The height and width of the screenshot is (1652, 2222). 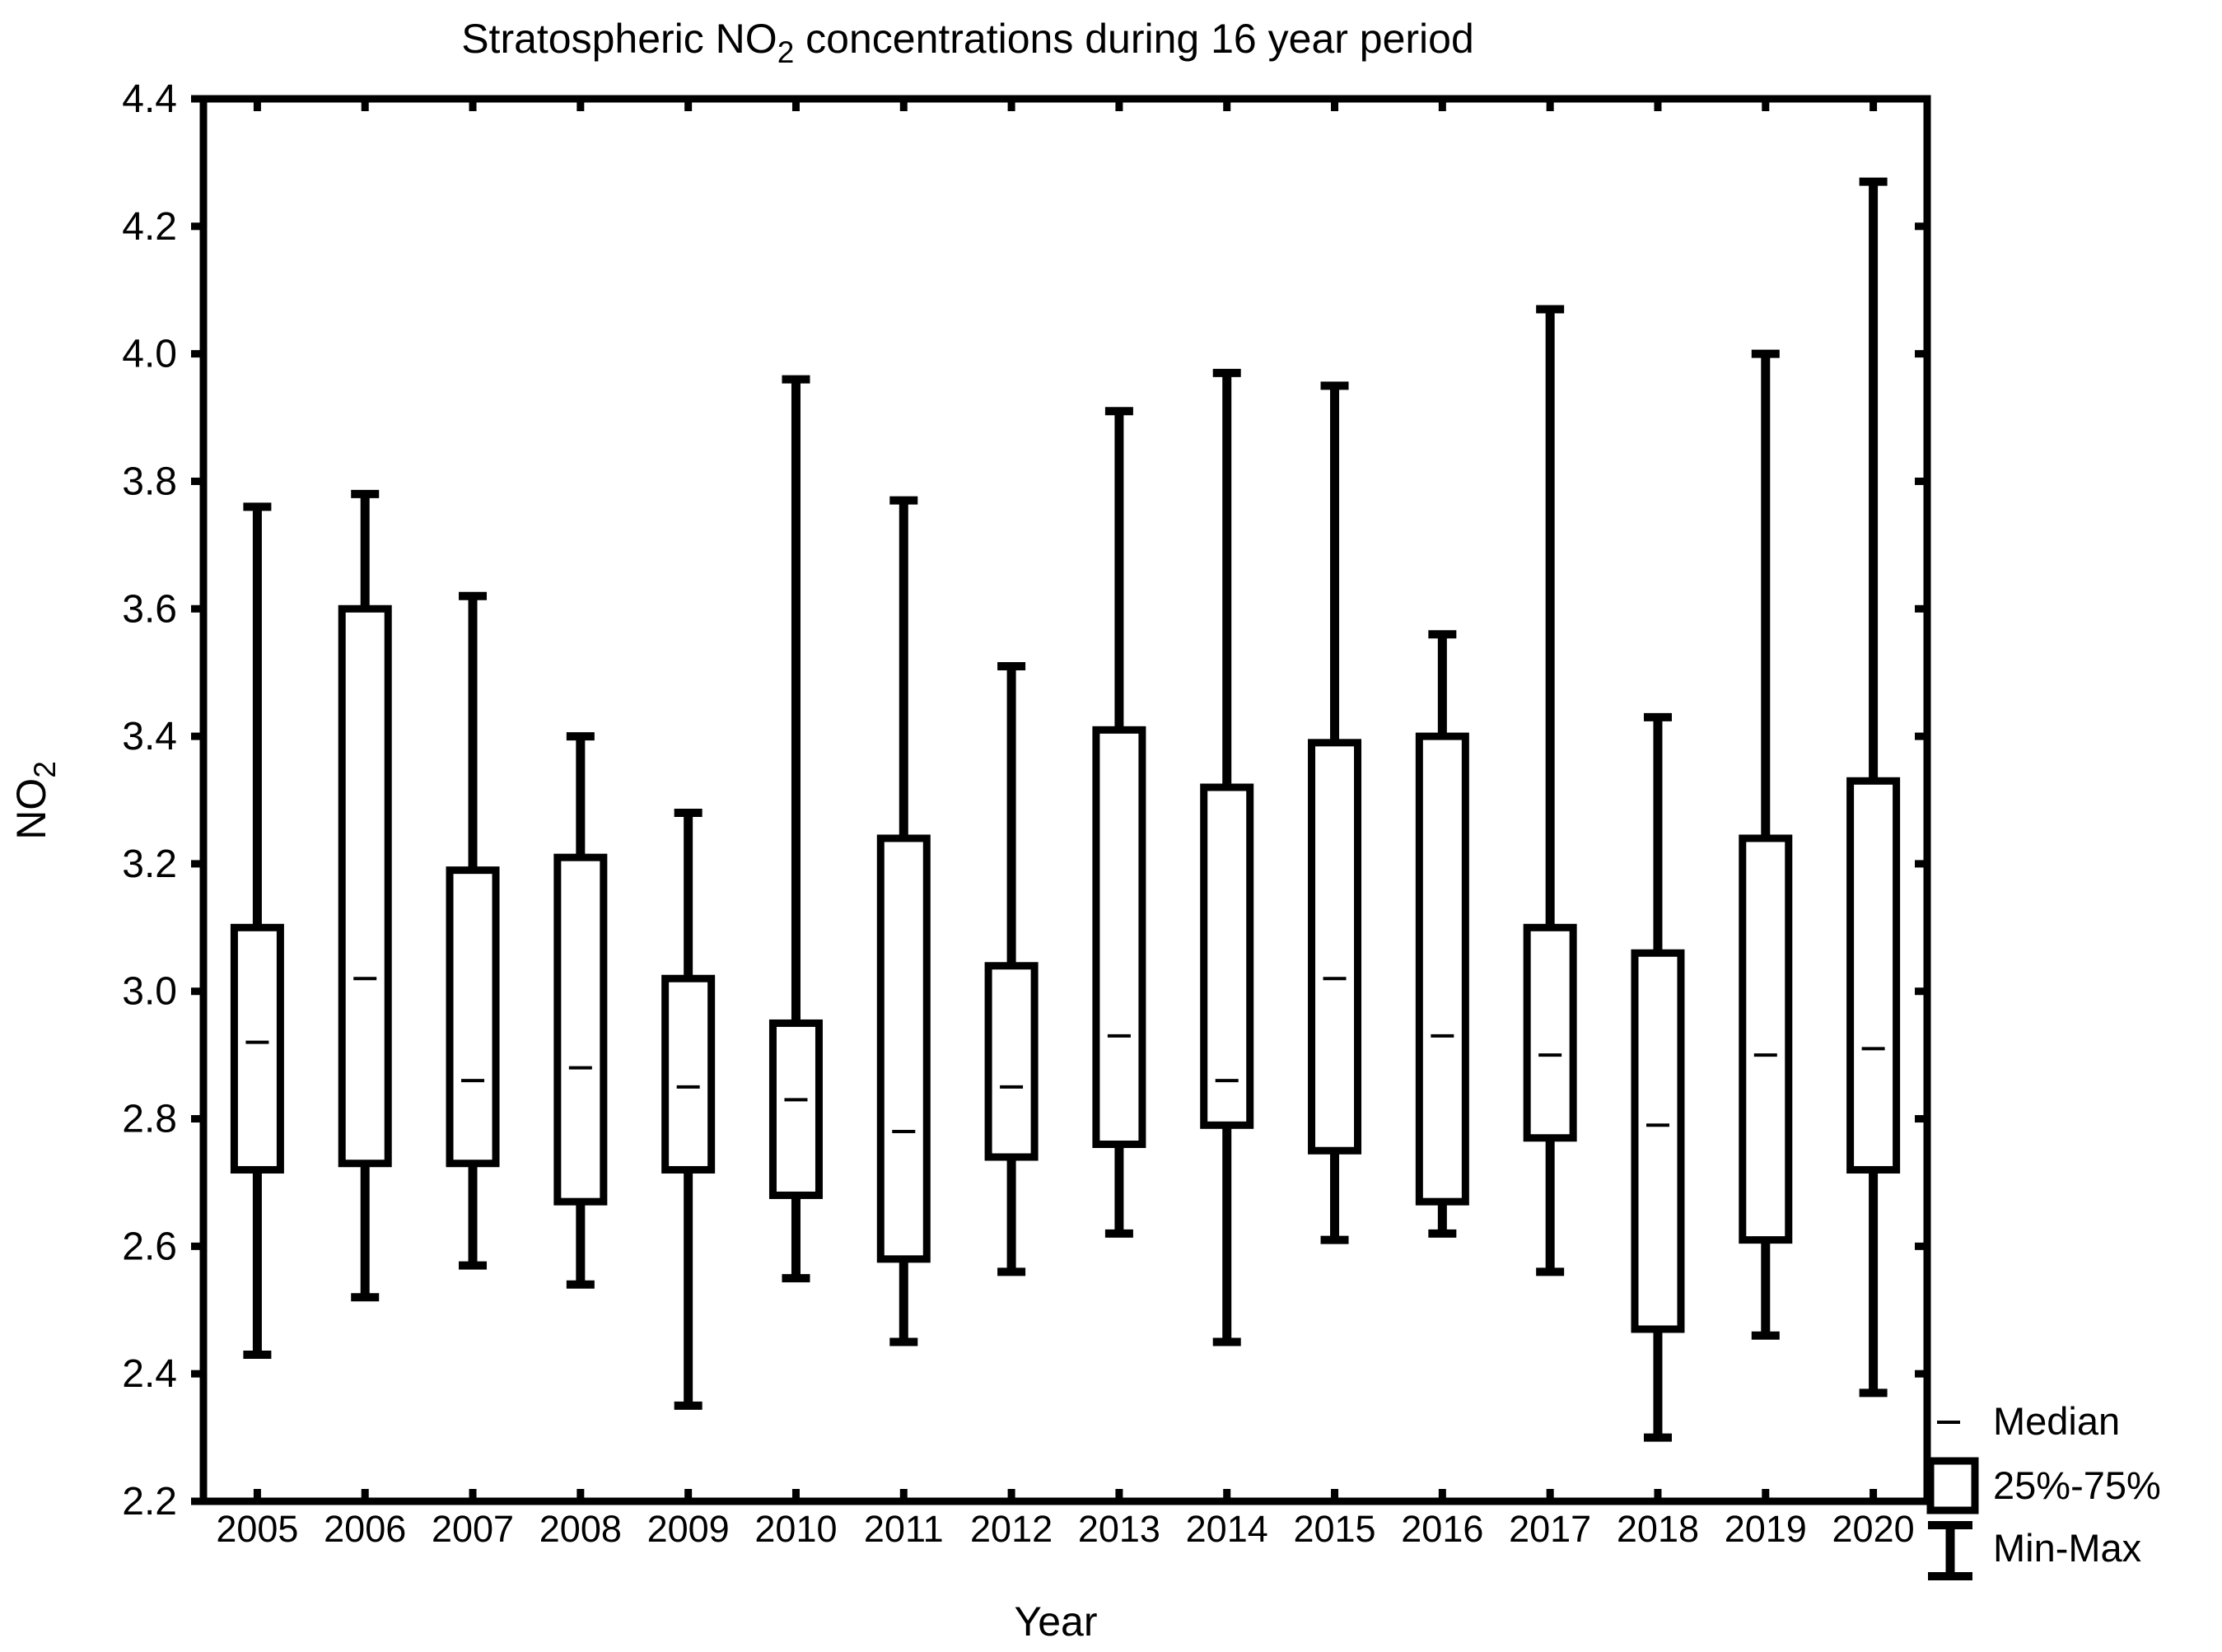 I want to click on box-group-2012, so click(x=1012, y=968).